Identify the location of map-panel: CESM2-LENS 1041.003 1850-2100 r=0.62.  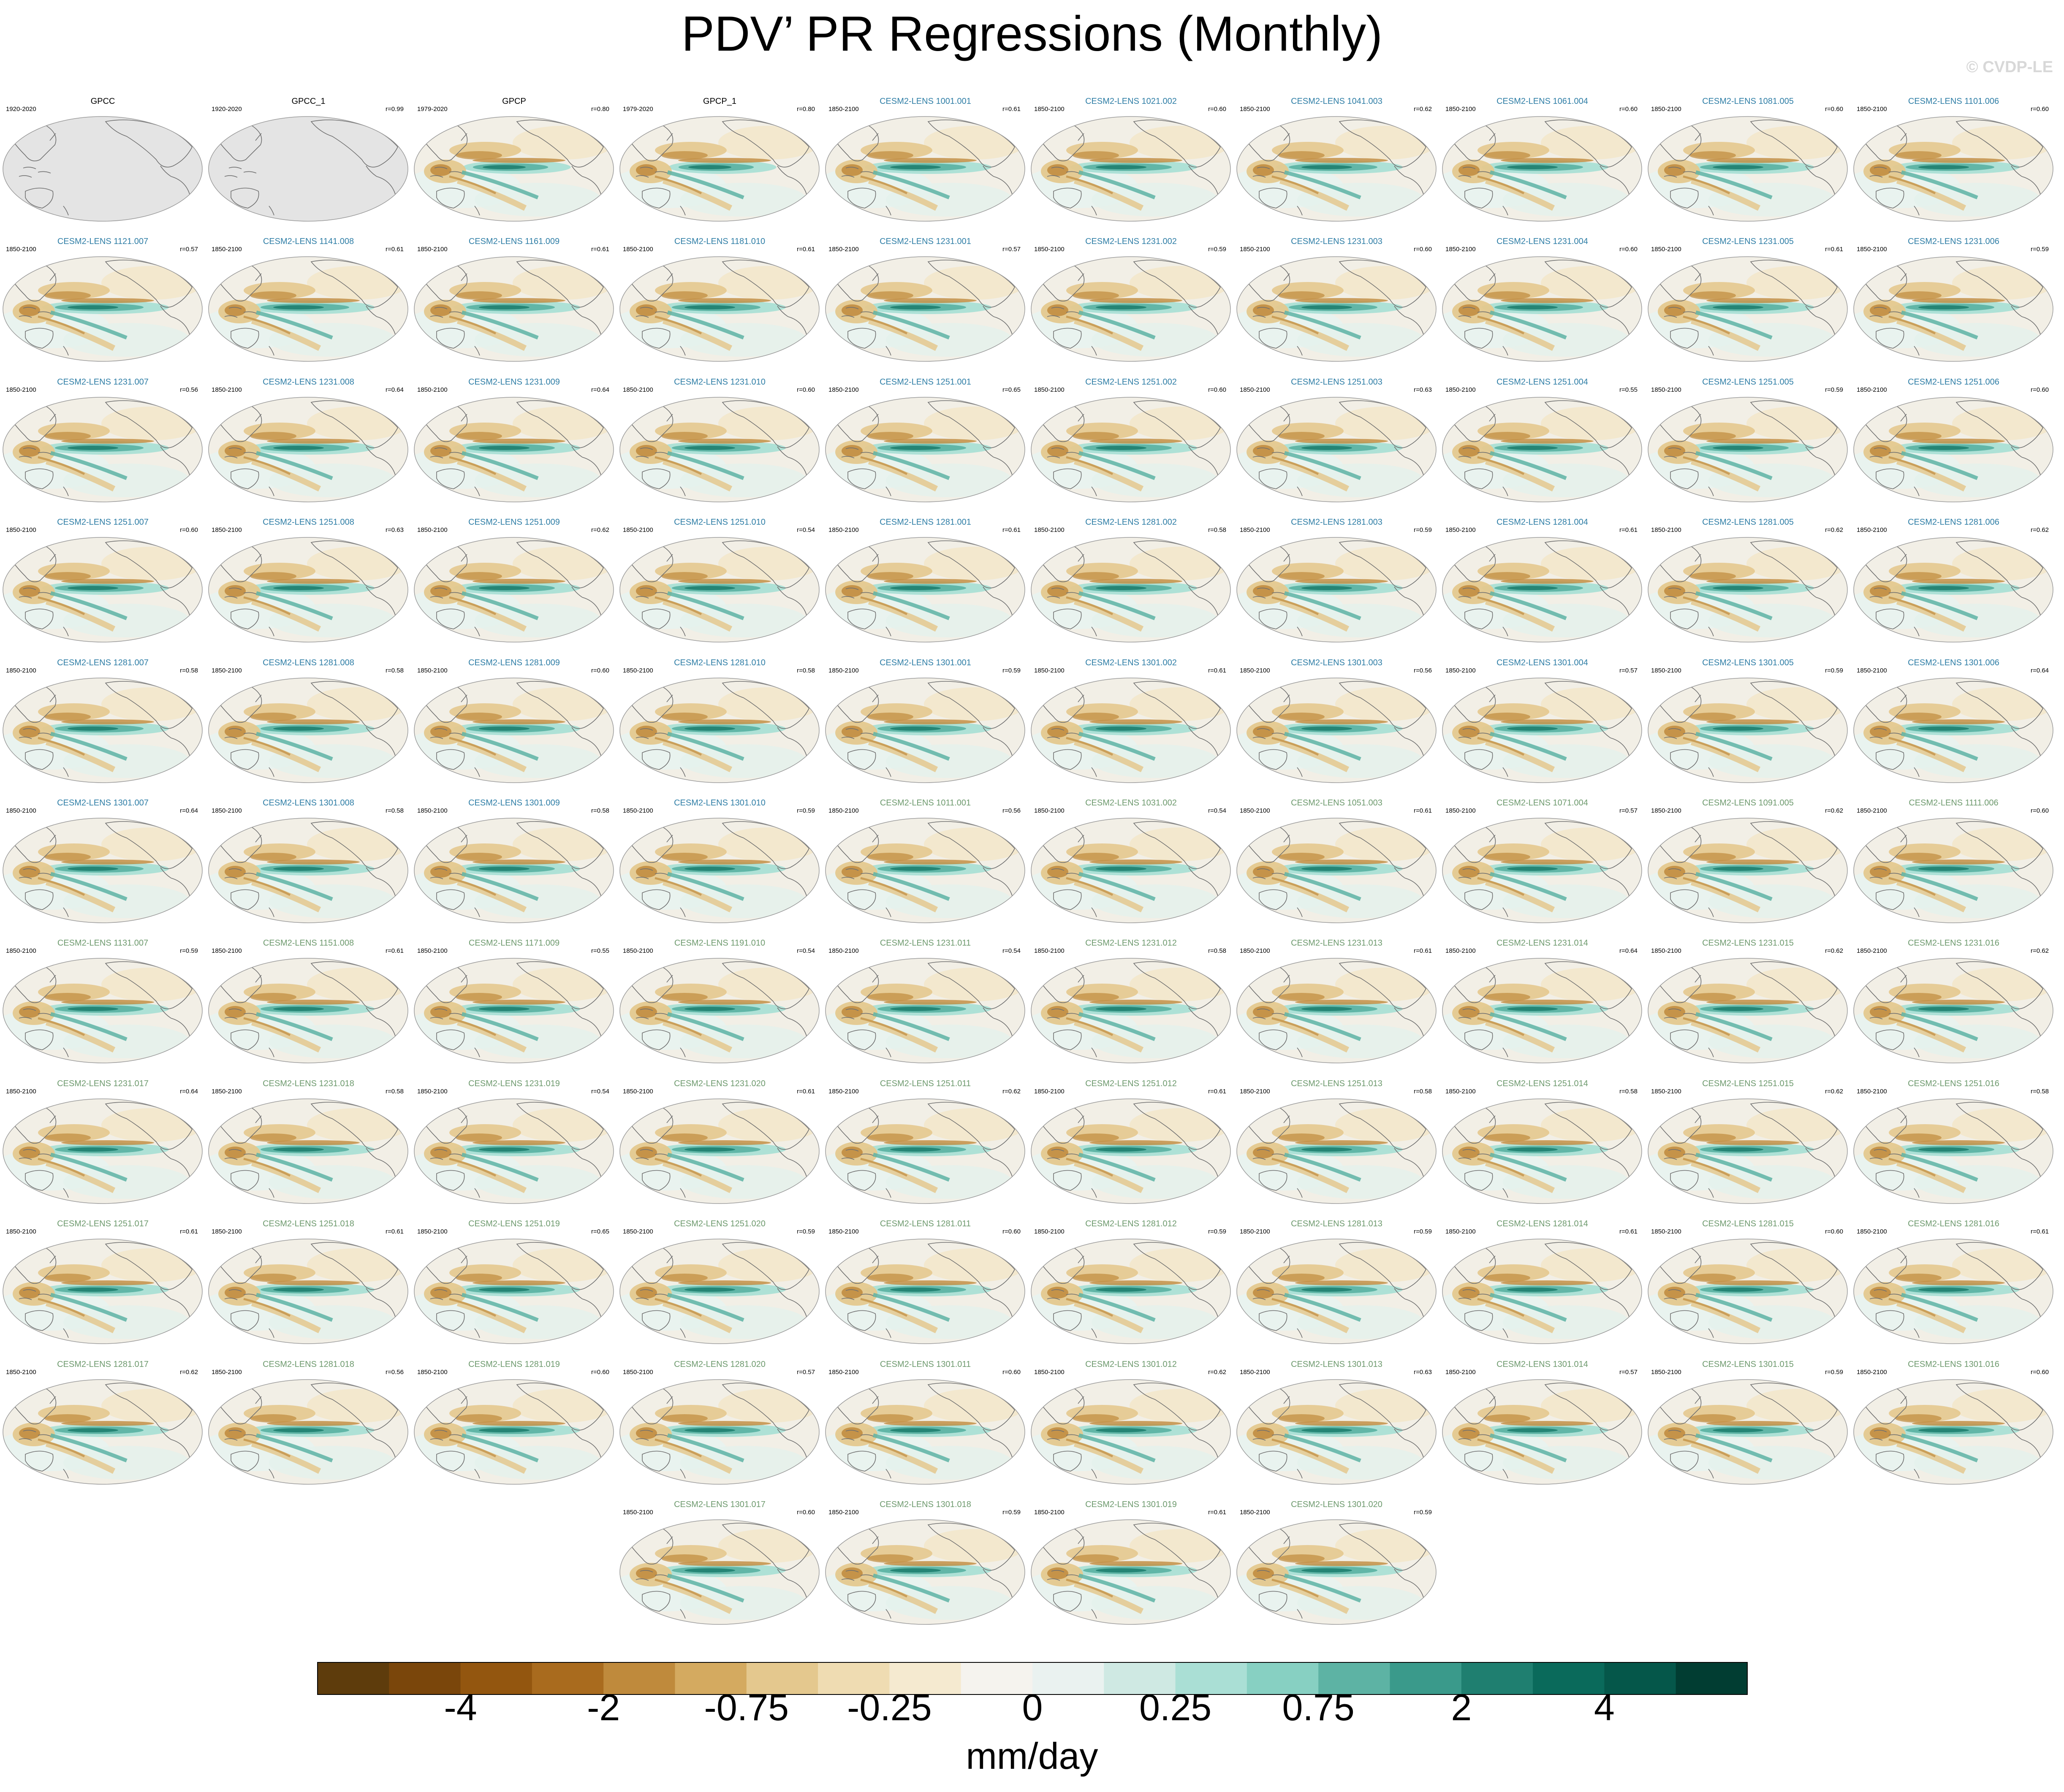
(1337, 170).